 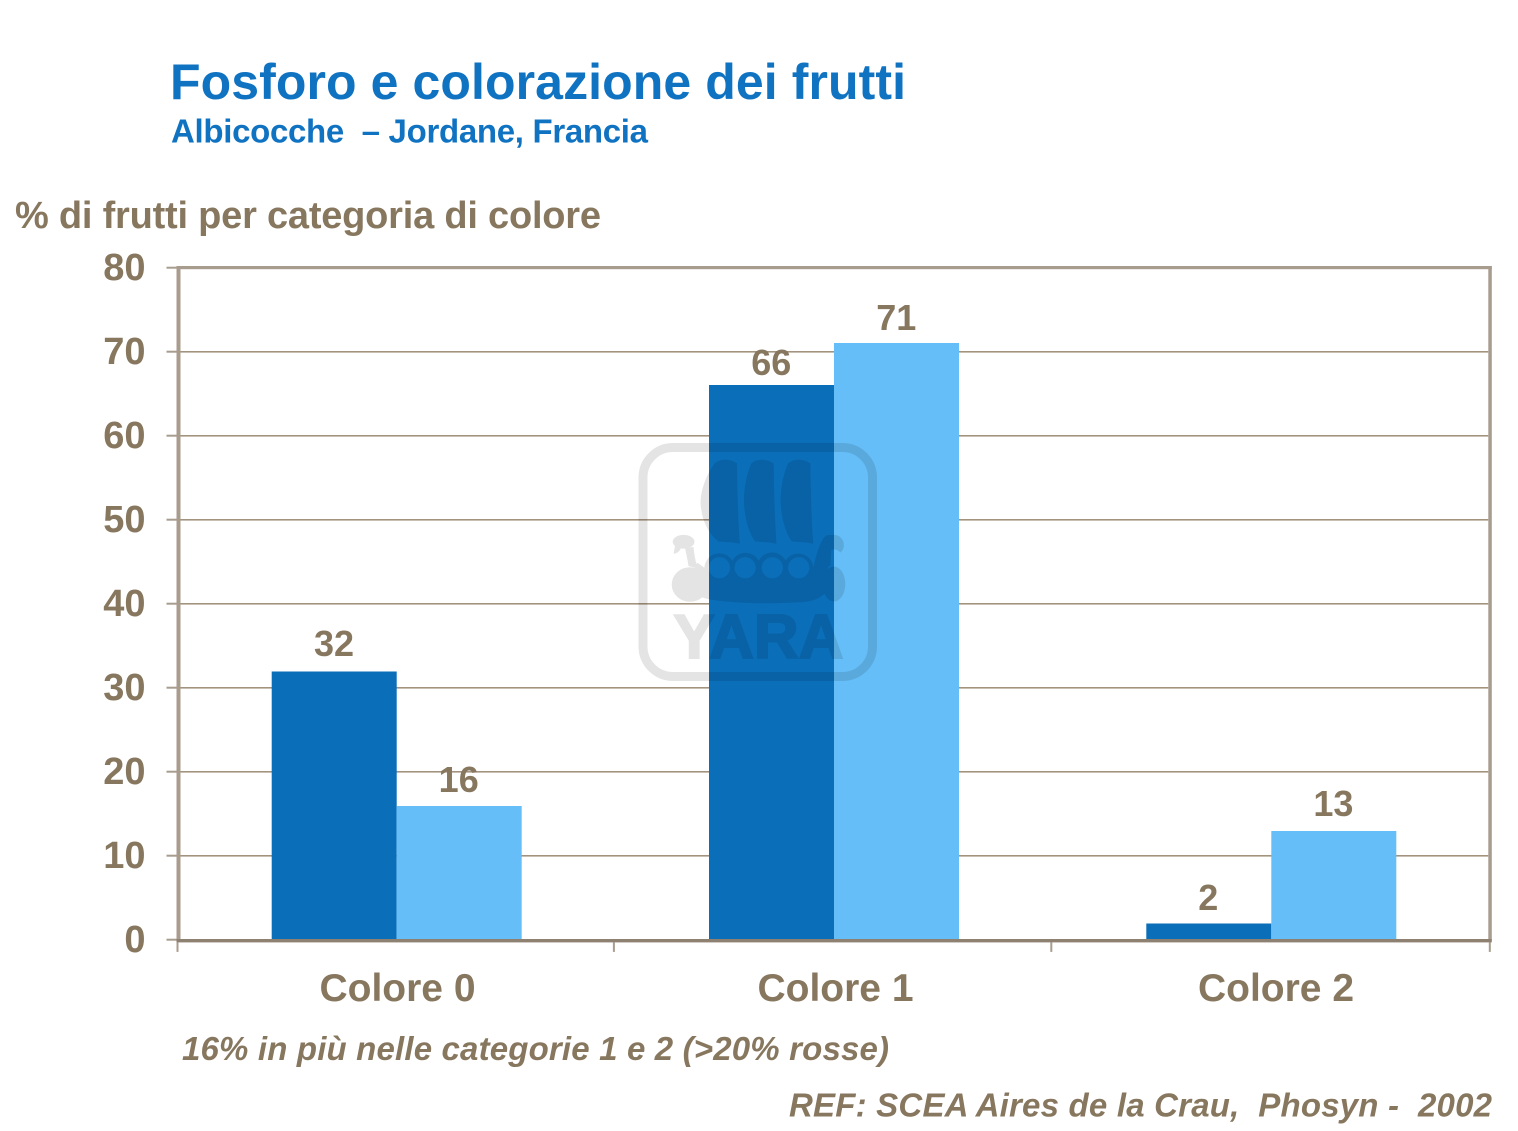 I want to click on svg-text: 40, so click(x=124, y=604).